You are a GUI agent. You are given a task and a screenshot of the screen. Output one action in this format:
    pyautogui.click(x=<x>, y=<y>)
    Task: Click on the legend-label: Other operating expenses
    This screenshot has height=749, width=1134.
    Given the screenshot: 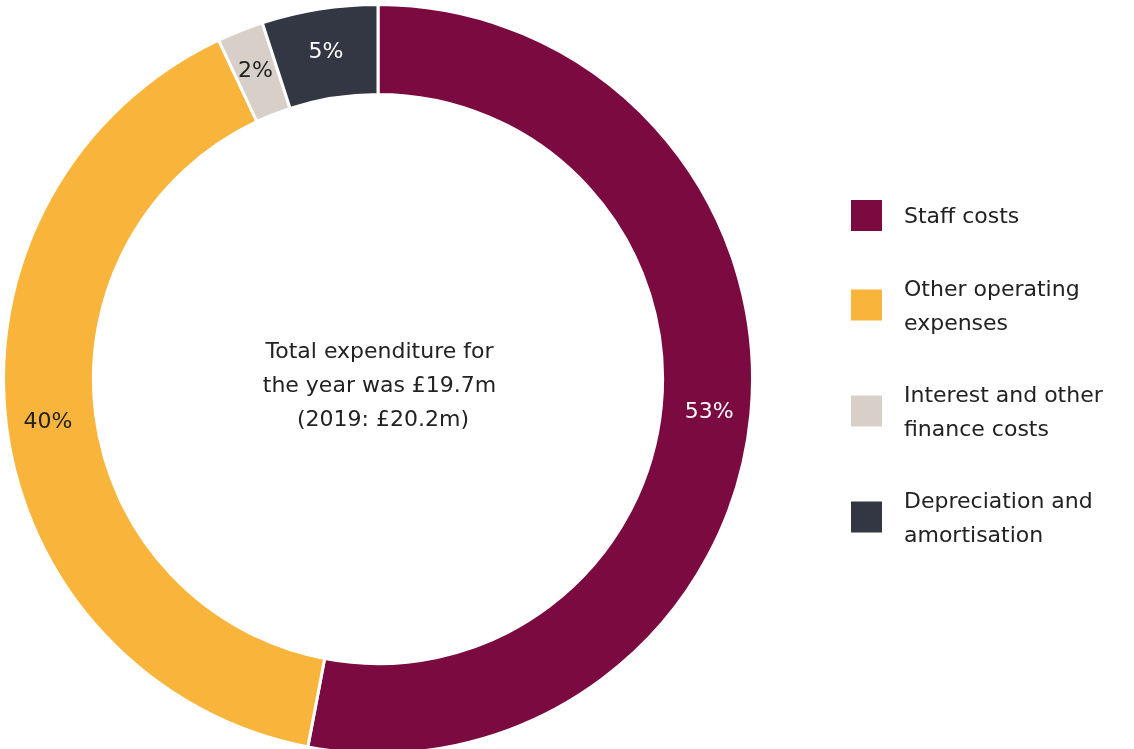 What is the action you would take?
    pyautogui.click(x=995, y=305)
    